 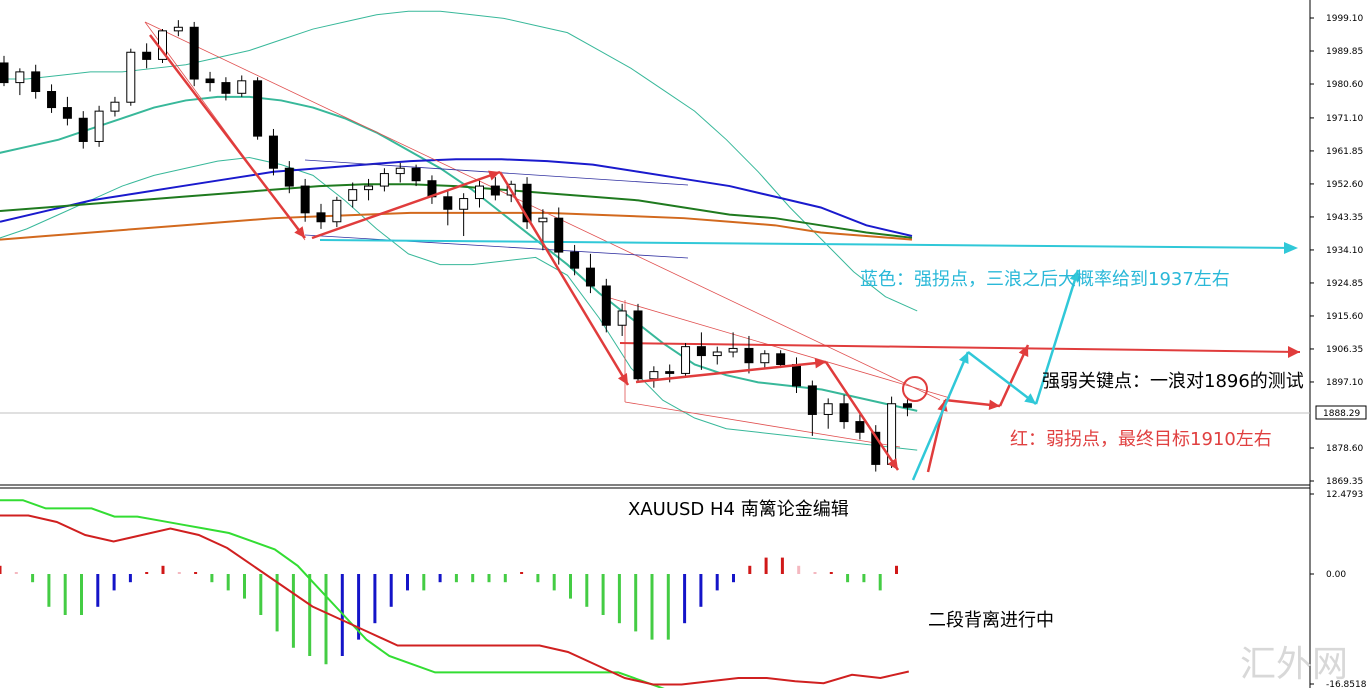 I want to click on price-tick-label: 1943.35, so click(x=1344, y=218).